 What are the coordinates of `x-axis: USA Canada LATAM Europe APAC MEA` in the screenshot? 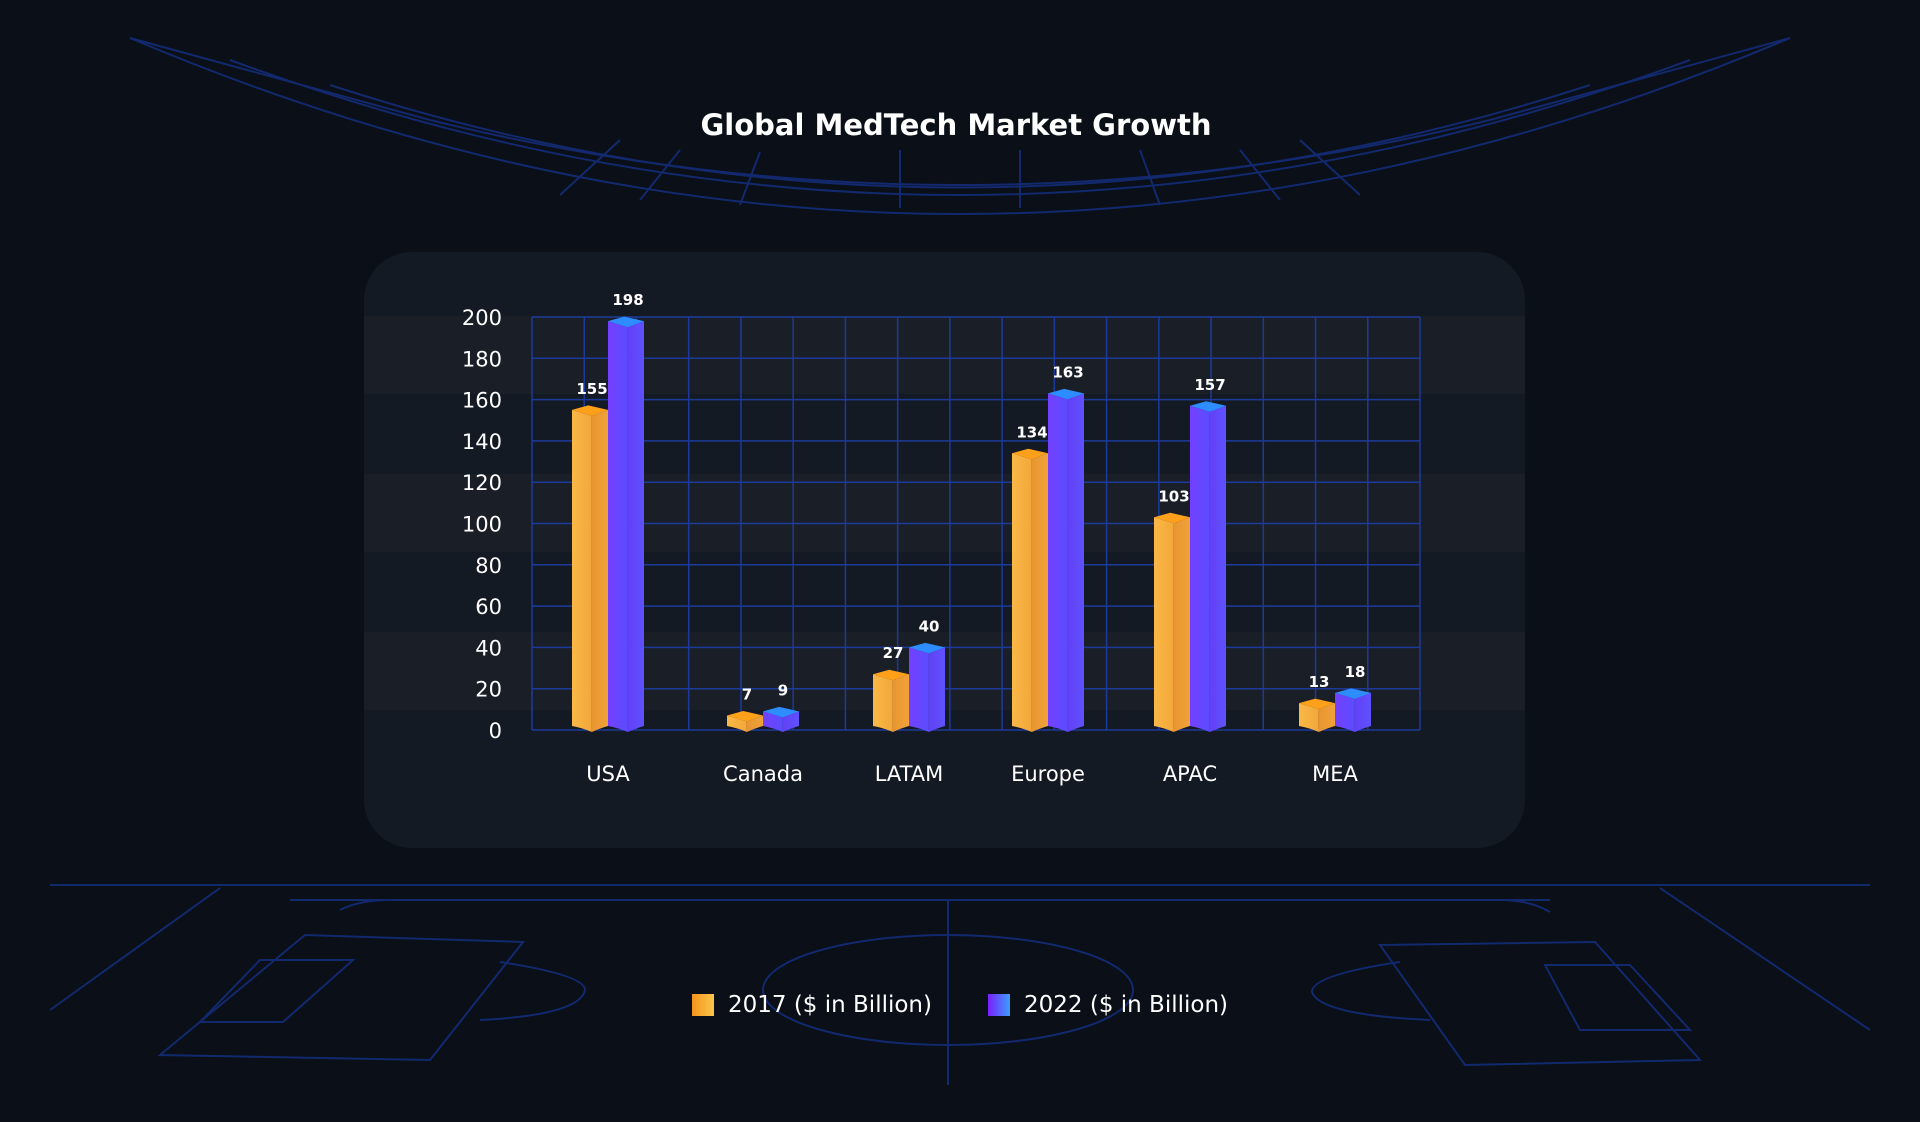 It's located at (972, 774).